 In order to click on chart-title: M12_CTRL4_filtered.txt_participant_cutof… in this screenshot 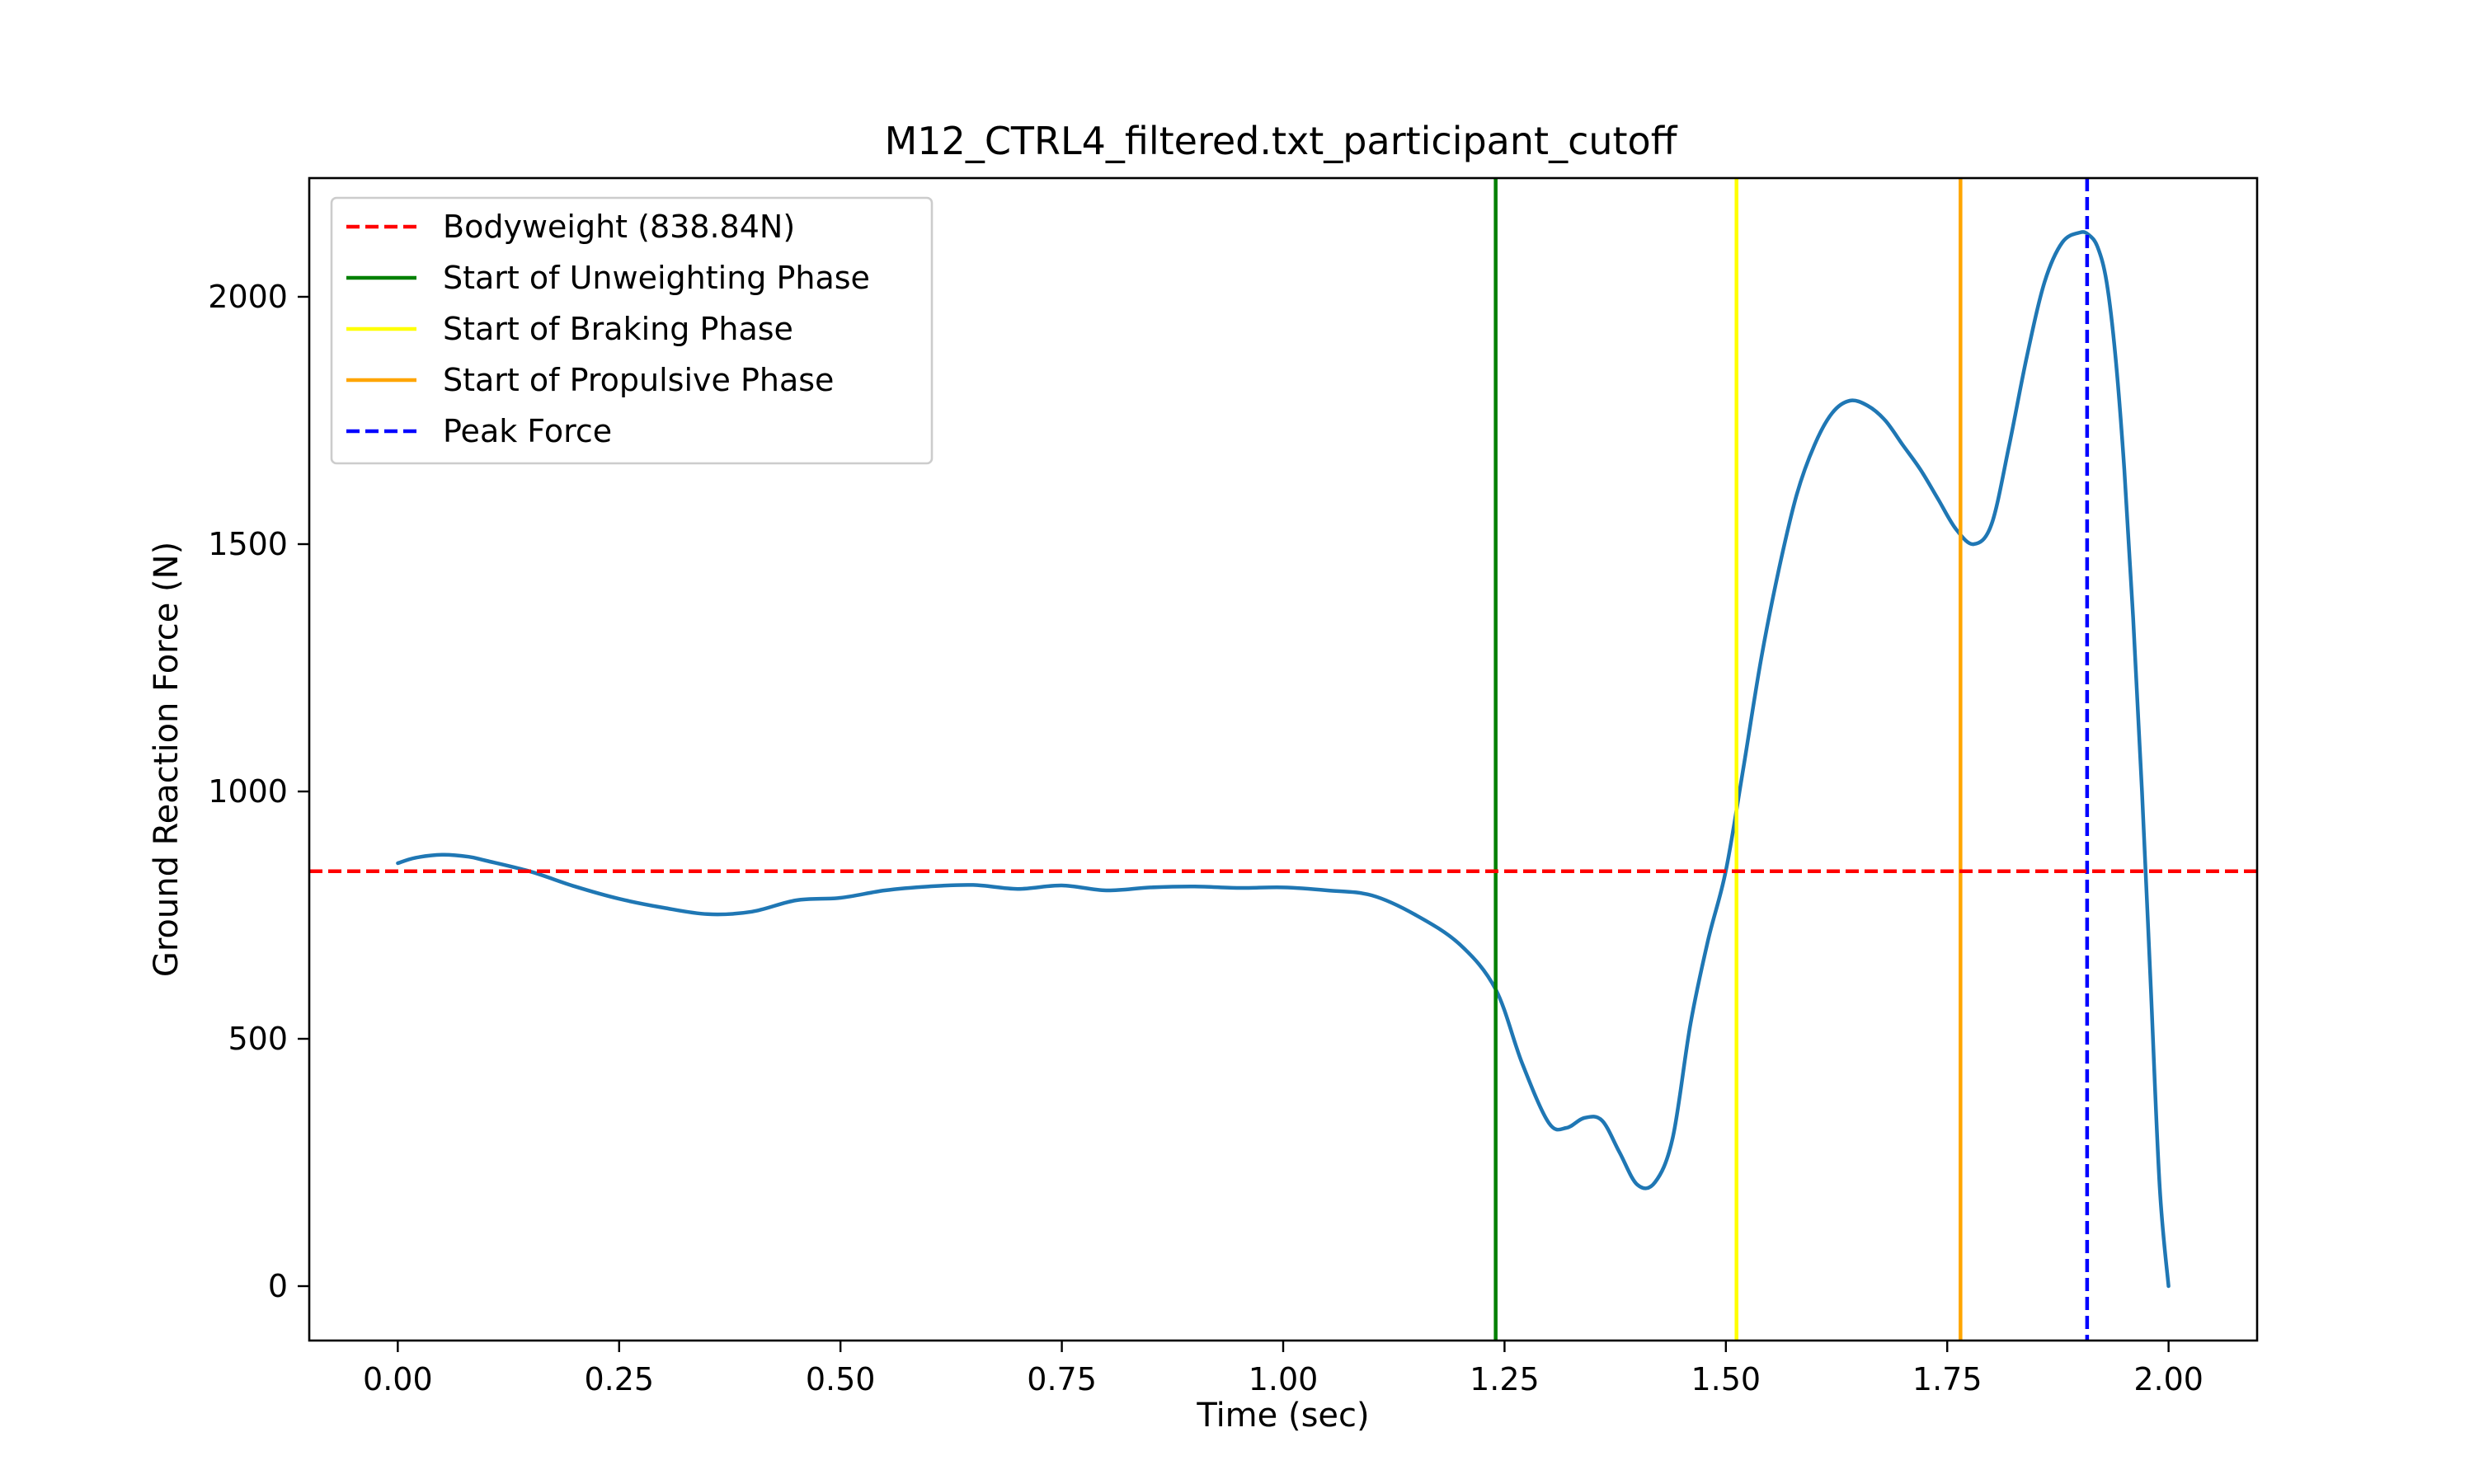, I will do `click(1281, 141)`.